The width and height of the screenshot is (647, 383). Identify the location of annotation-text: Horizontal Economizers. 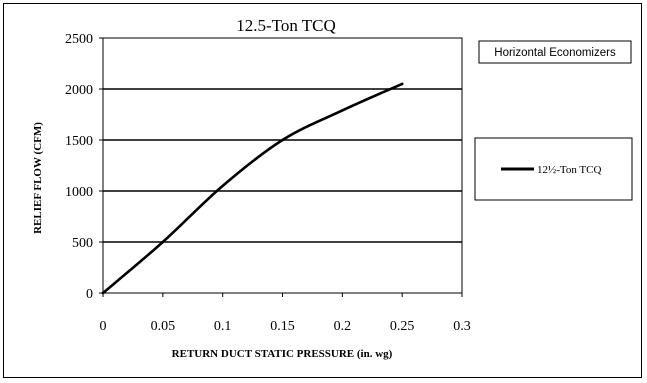
(555, 53).